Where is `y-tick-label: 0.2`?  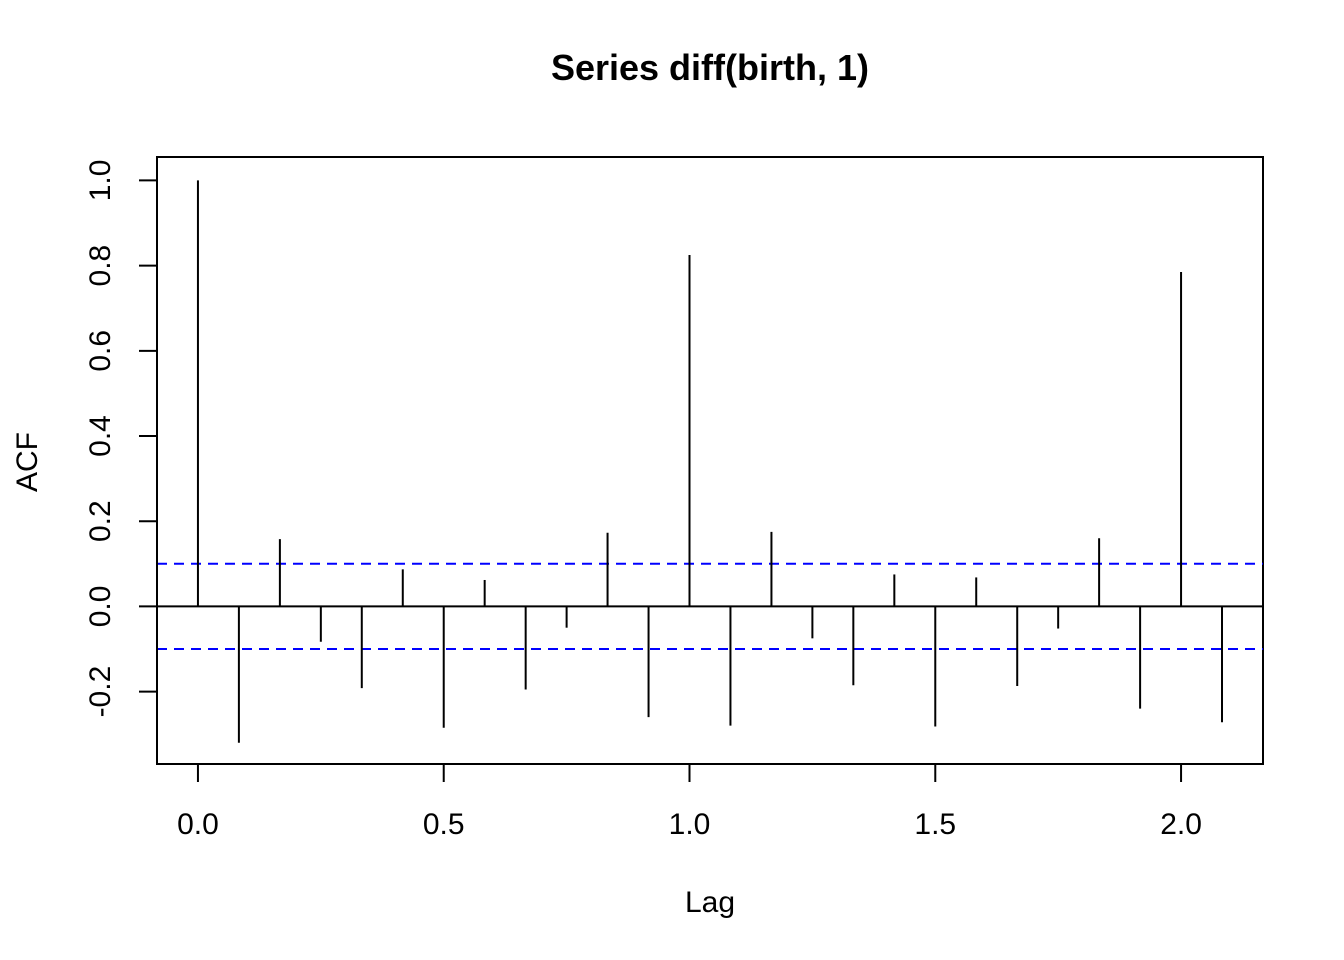 y-tick-label: 0.2 is located at coordinates (100, 521).